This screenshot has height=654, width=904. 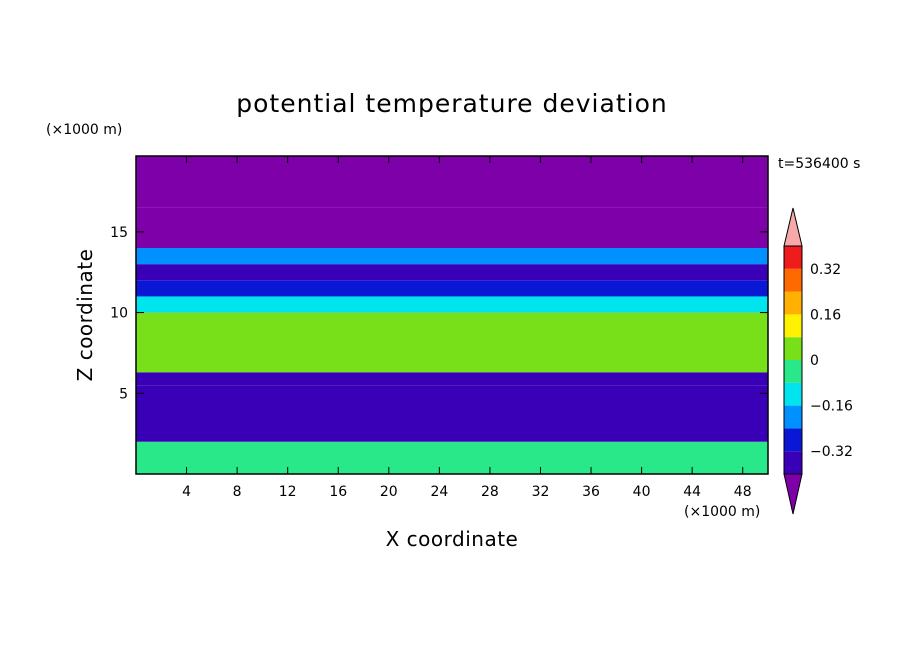 What do you see at coordinates (692, 492) in the screenshot?
I see `x-tick-label: 44` at bounding box center [692, 492].